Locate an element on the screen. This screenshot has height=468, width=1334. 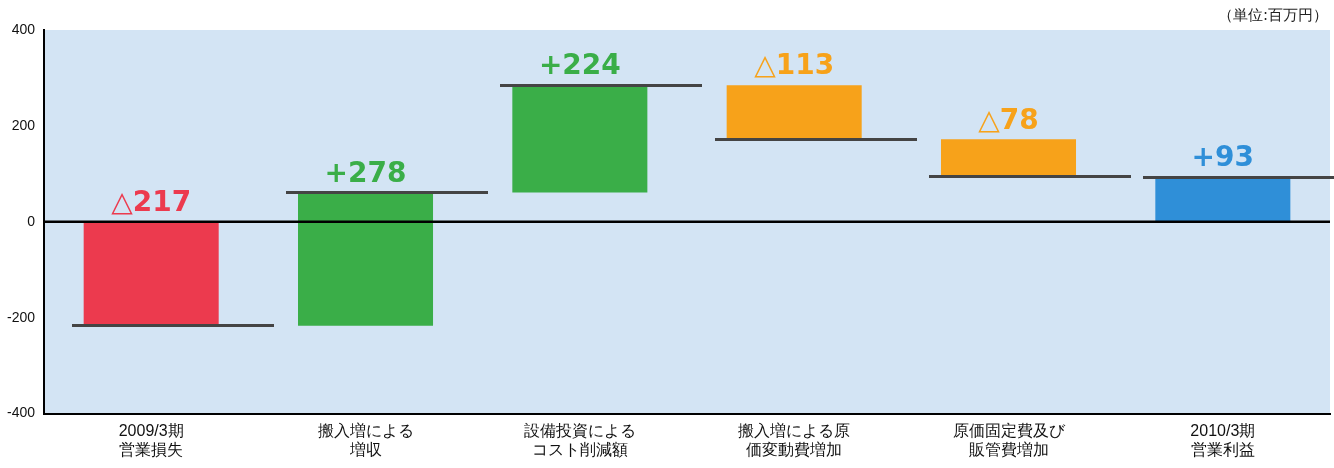
y-tick-label: -400 is located at coordinates (21, 412).